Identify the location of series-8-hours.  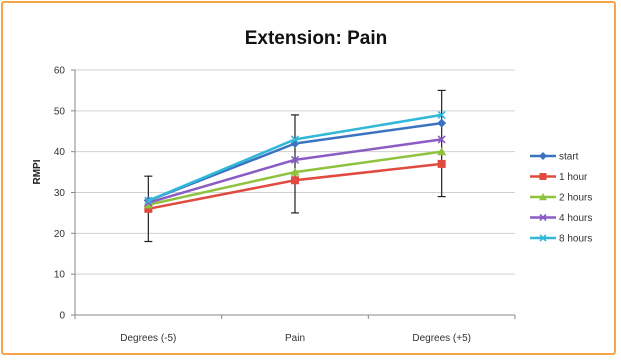
(295, 157).